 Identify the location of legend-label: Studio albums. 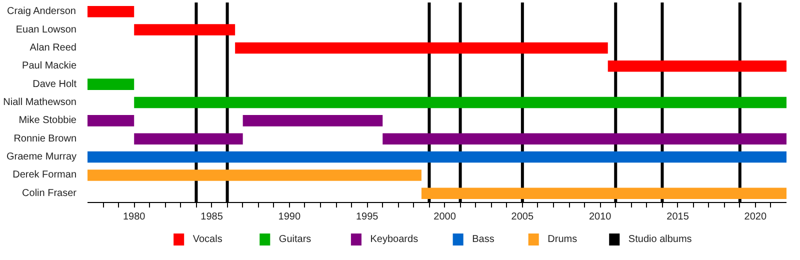
(660, 239).